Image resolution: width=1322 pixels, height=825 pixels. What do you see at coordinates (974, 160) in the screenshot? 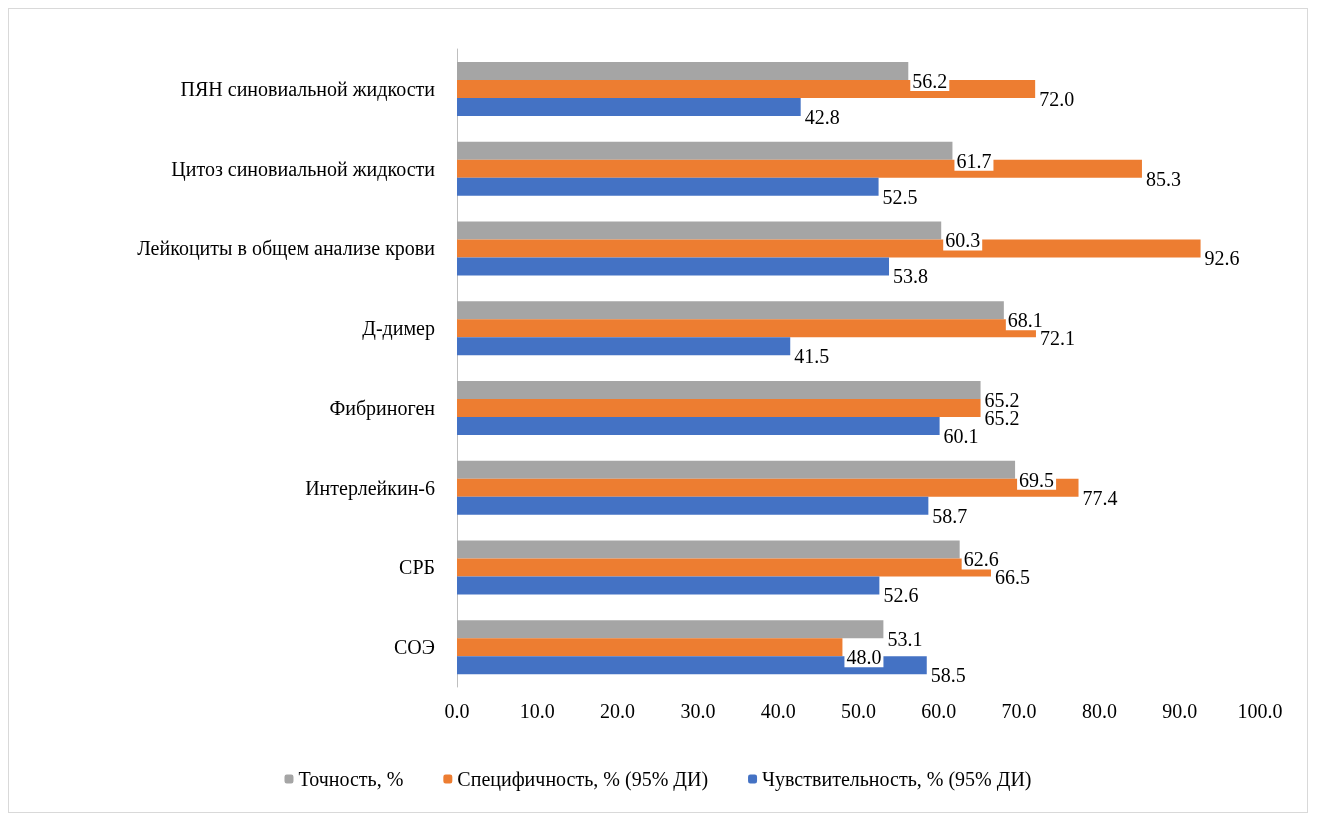
I see `data-label: 61.7` at bounding box center [974, 160].